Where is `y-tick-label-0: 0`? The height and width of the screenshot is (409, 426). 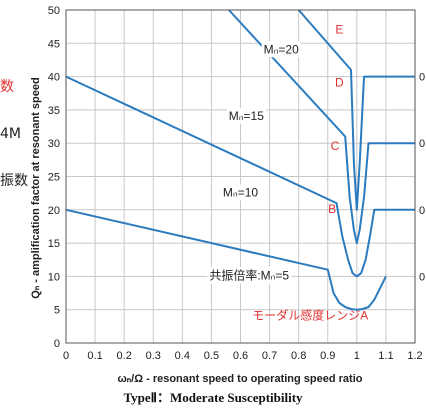 y-tick-label-0: 0 is located at coordinates (57, 344).